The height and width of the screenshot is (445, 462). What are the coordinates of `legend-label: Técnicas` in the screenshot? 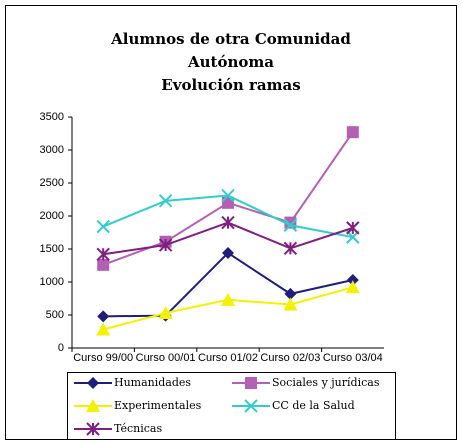 It's located at (138, 428).